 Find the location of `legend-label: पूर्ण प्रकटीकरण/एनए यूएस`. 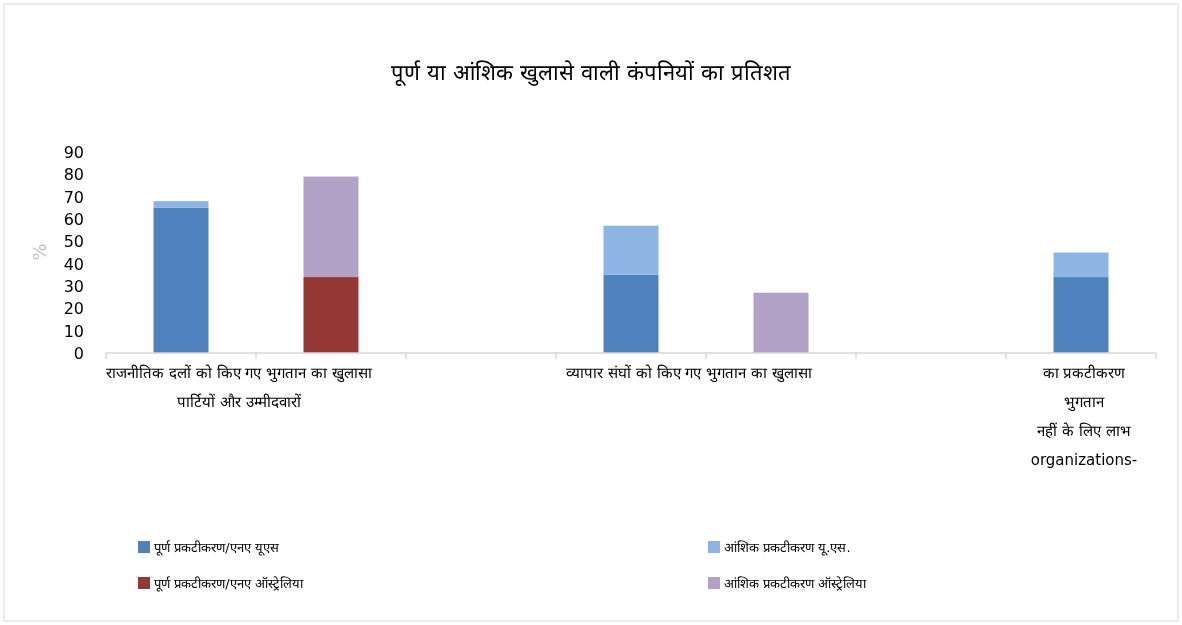

legend-label: पूर्ण प्रकटीकरण/एनए यूएस is located at coordinates (216, 548).